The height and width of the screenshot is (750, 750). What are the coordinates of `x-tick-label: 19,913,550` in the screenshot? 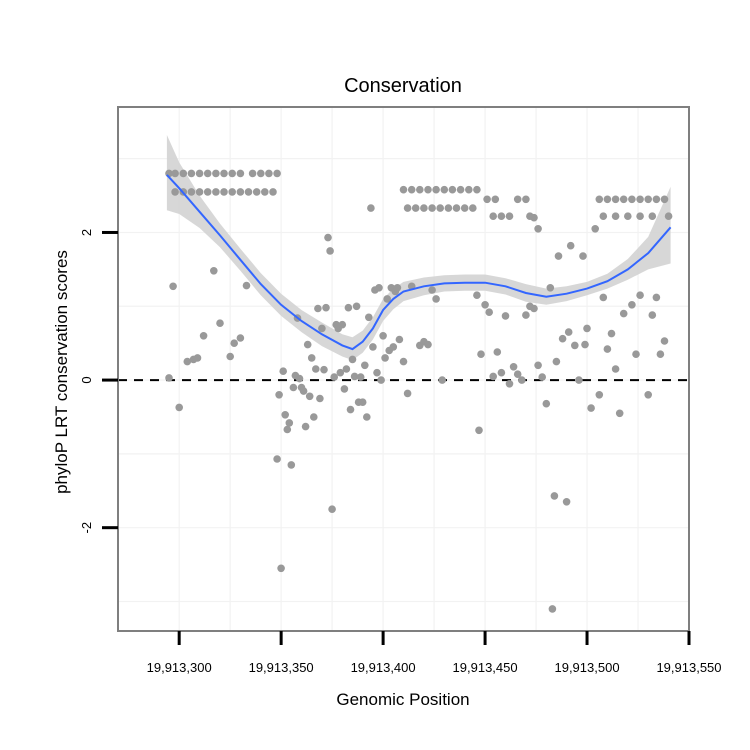 It's located at (688, 667).